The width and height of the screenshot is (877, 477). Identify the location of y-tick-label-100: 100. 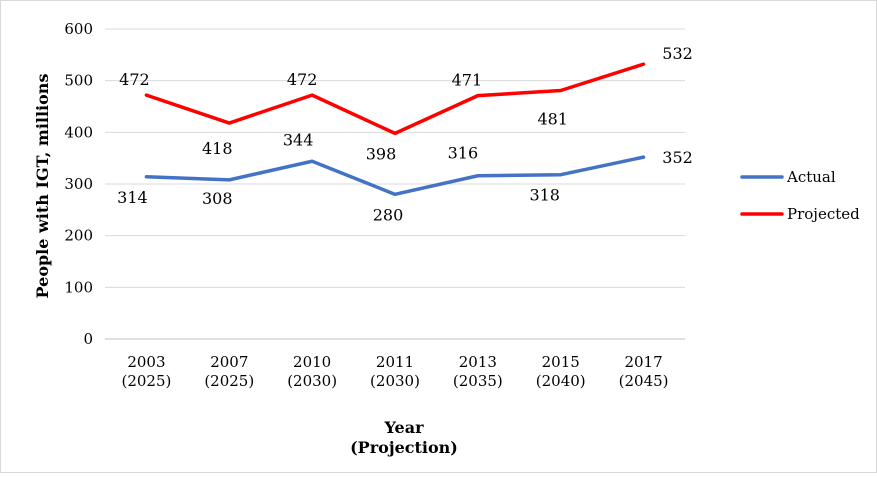
(78, 287).